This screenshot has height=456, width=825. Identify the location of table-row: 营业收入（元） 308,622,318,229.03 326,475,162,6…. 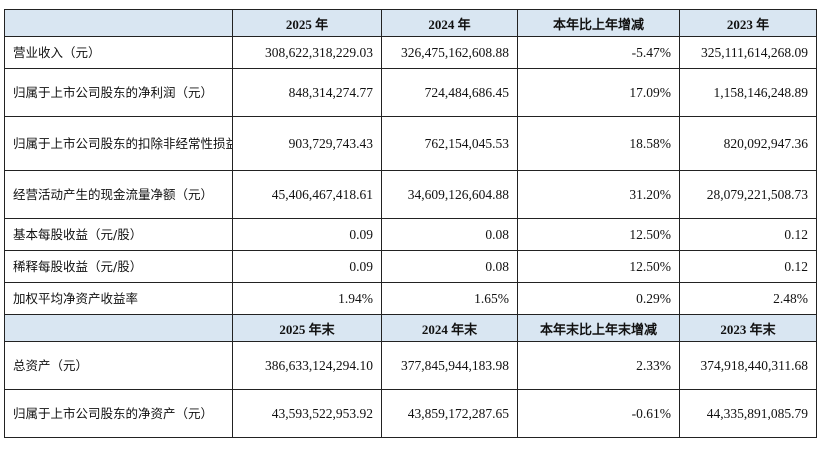
(410, 52).